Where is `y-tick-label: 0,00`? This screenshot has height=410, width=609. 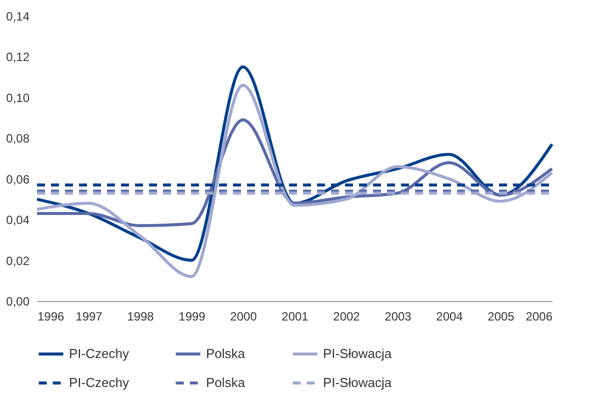 y-tick-label: 0,00 is located at coordinates (18, 301).